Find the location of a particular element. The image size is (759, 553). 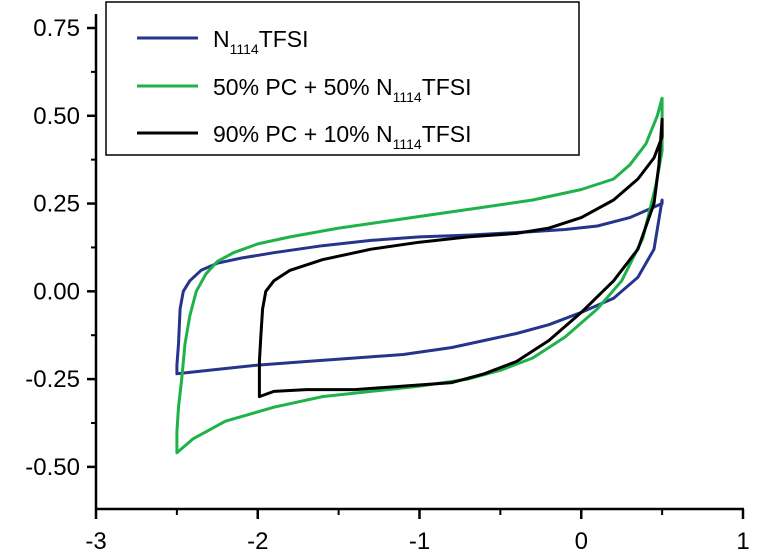

y-tick-label: 0.75 is located at coordinates (56, 28).